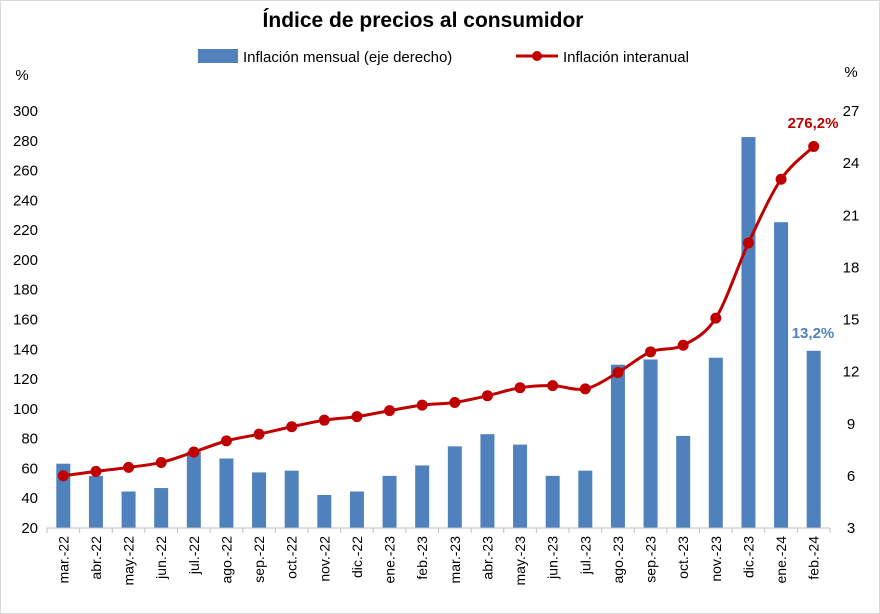 This screenshot has height=614, width=880. Describe the element at coordinates (553, 386) in the screenshot. I see `line-point-jun.-23` at that location.